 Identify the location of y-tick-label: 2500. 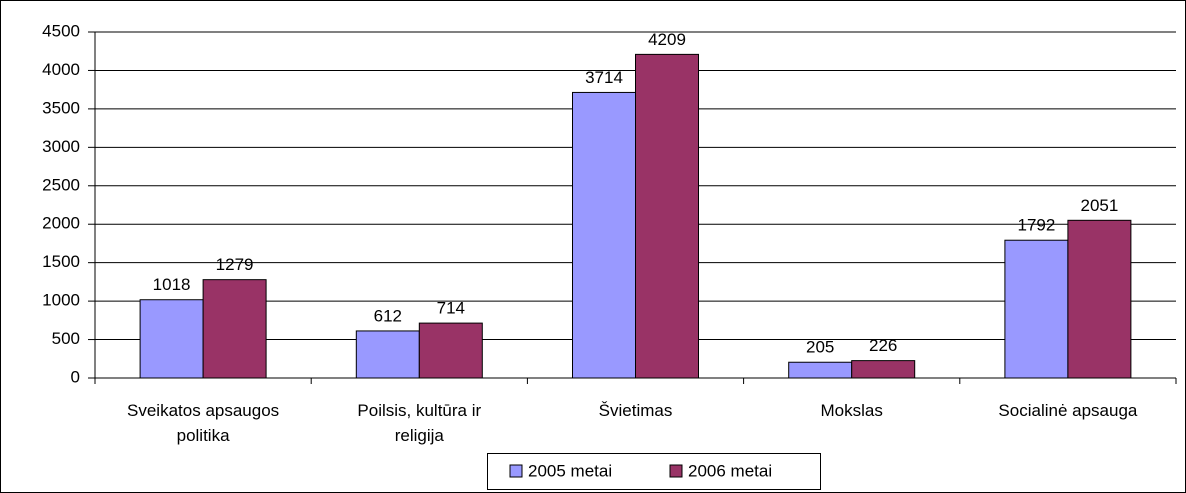
(61, 184).